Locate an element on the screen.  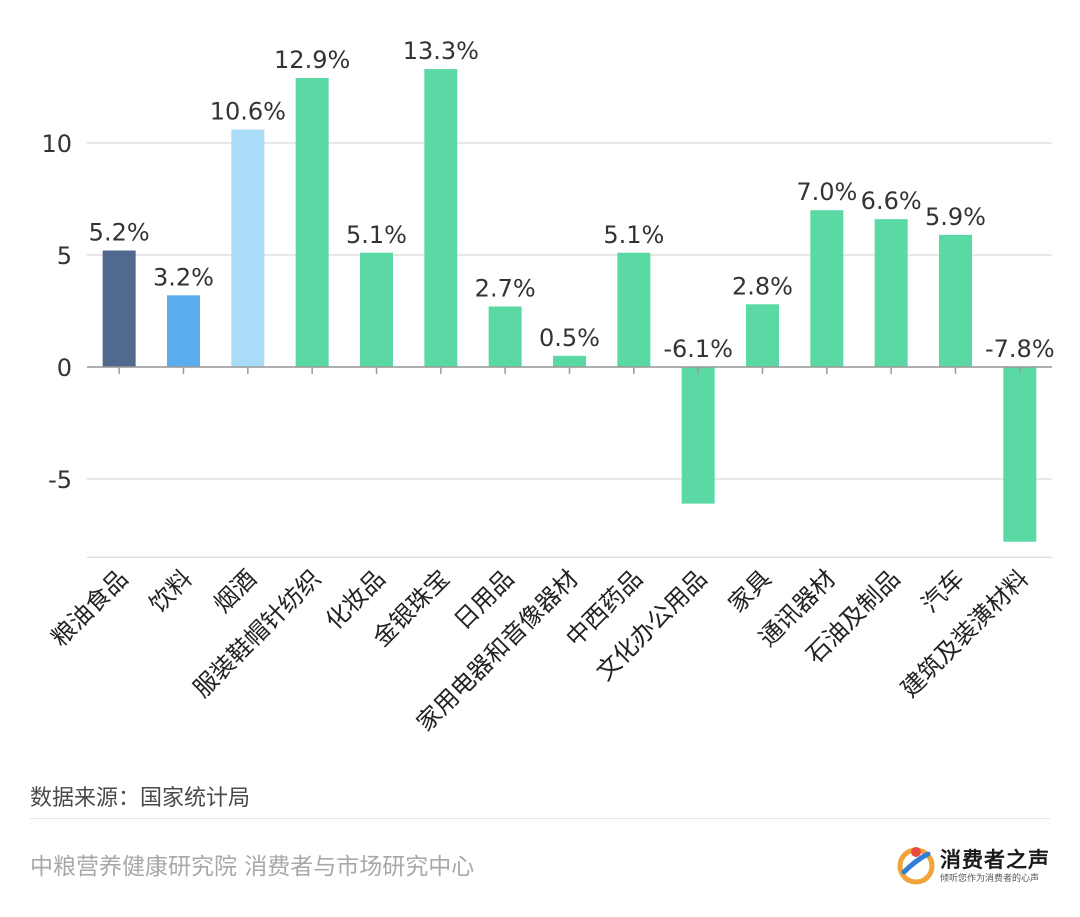
y-tick-label: -5 is located at coordinates (60, 480).